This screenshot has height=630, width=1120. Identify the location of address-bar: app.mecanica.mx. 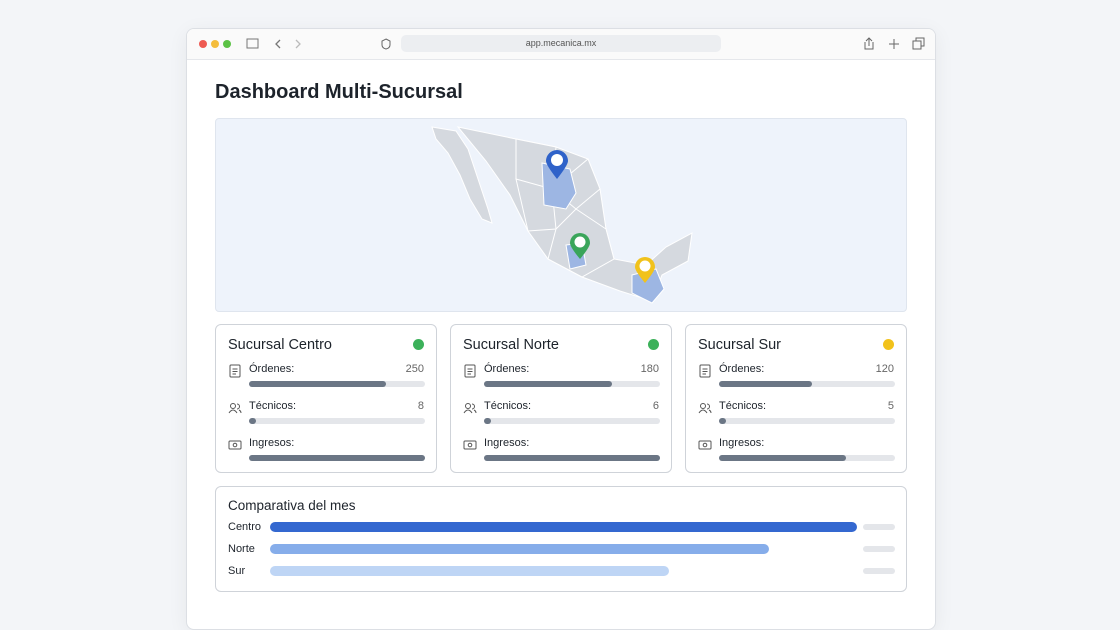
(561, 43).